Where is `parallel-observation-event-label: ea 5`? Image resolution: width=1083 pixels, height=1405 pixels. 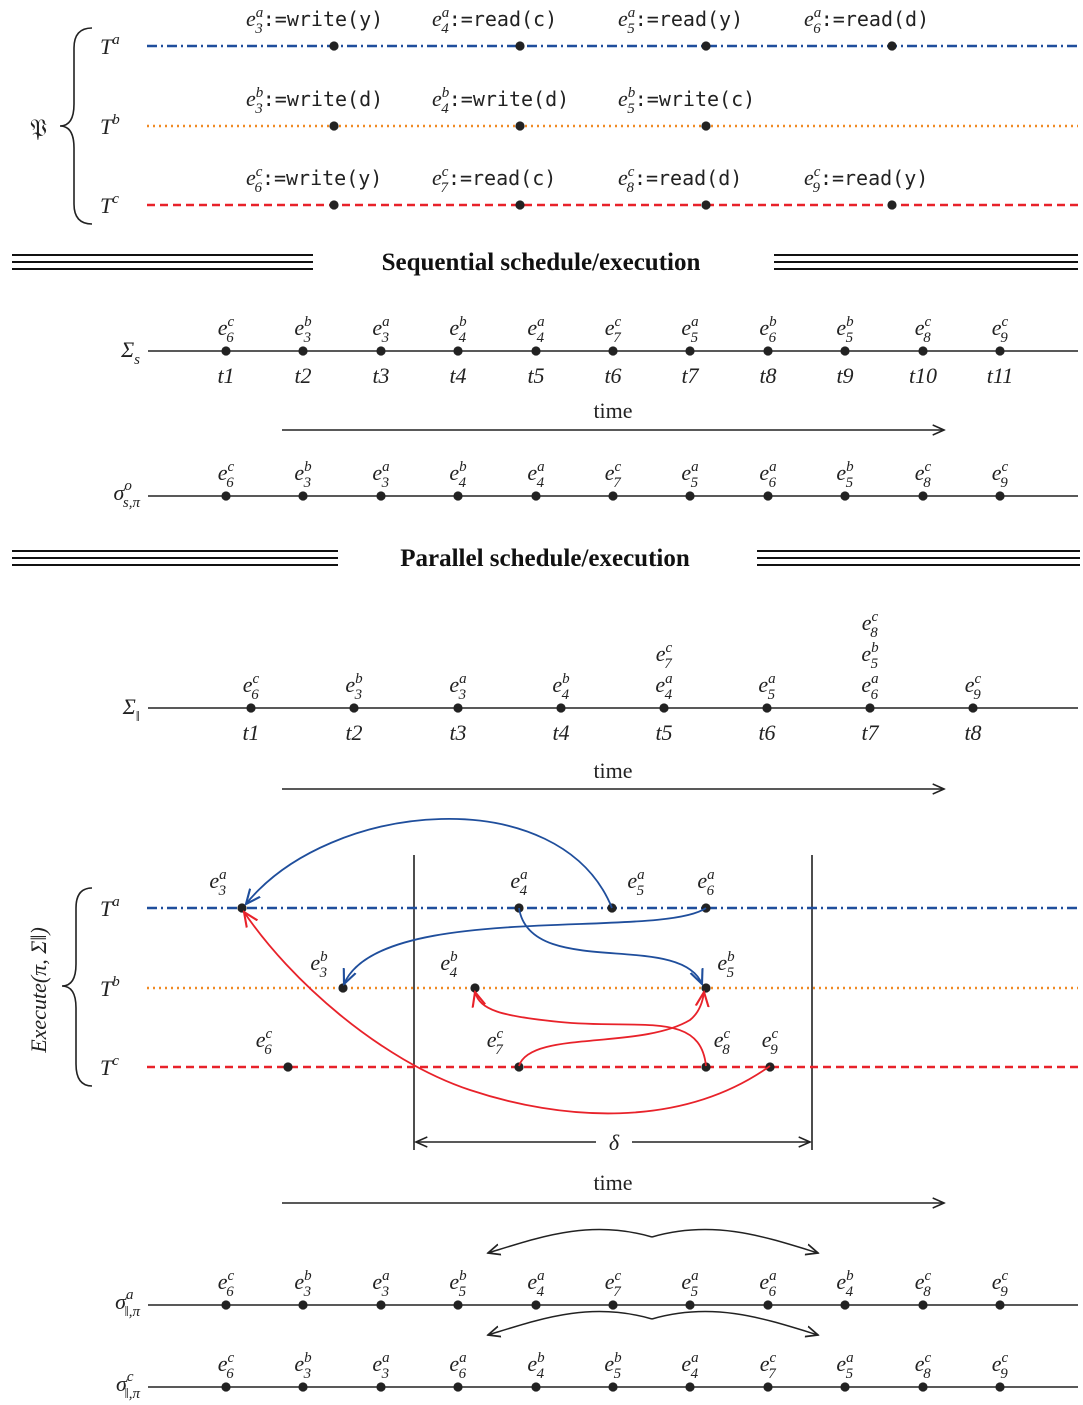 parallel-observation-event-label: ea 5 is located at coordinates (844, 1366).